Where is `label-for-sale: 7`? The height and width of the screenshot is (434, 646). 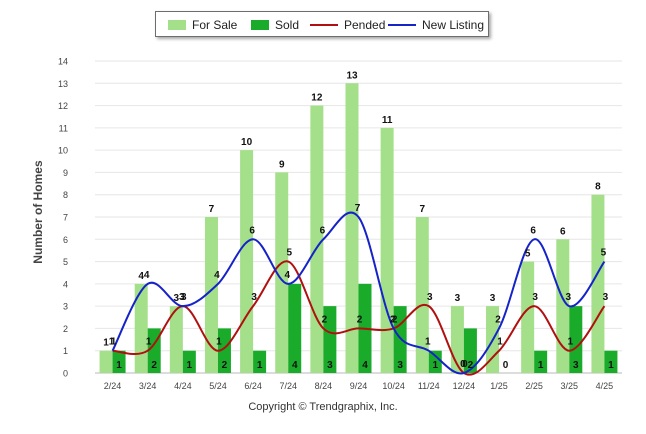
label-for-sale: 7 is located at coordinates (422, 209).